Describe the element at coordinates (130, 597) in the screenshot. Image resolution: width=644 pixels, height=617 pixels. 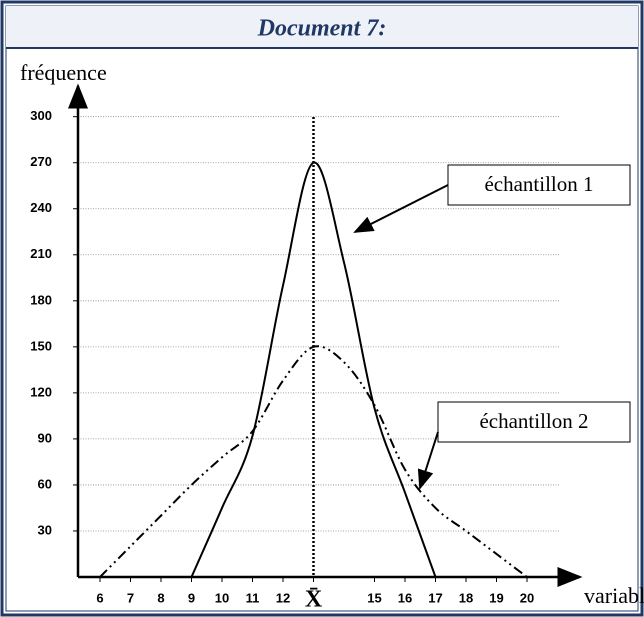
I see `x-tick-label: 7` at that location.